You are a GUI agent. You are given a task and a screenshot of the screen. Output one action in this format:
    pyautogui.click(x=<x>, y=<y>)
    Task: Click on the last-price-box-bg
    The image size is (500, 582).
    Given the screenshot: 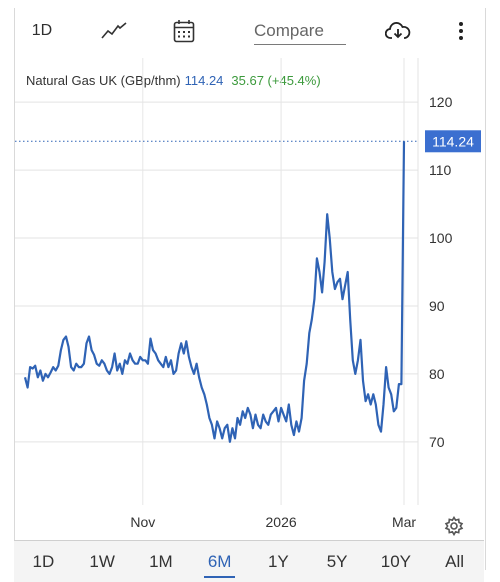 What is the action you would take?
    pyautogui.click(x=453, y=141)
    